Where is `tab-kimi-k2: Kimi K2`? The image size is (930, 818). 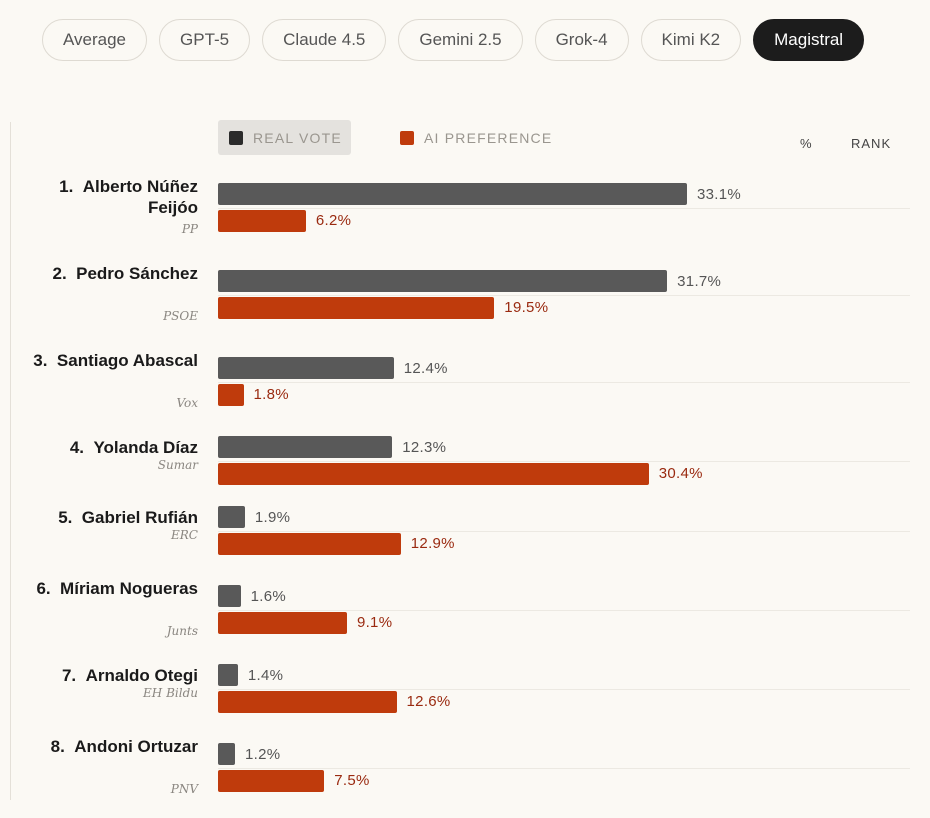
tab-kimi-k2: Kimi K2 is located at coordinates (691, 40).